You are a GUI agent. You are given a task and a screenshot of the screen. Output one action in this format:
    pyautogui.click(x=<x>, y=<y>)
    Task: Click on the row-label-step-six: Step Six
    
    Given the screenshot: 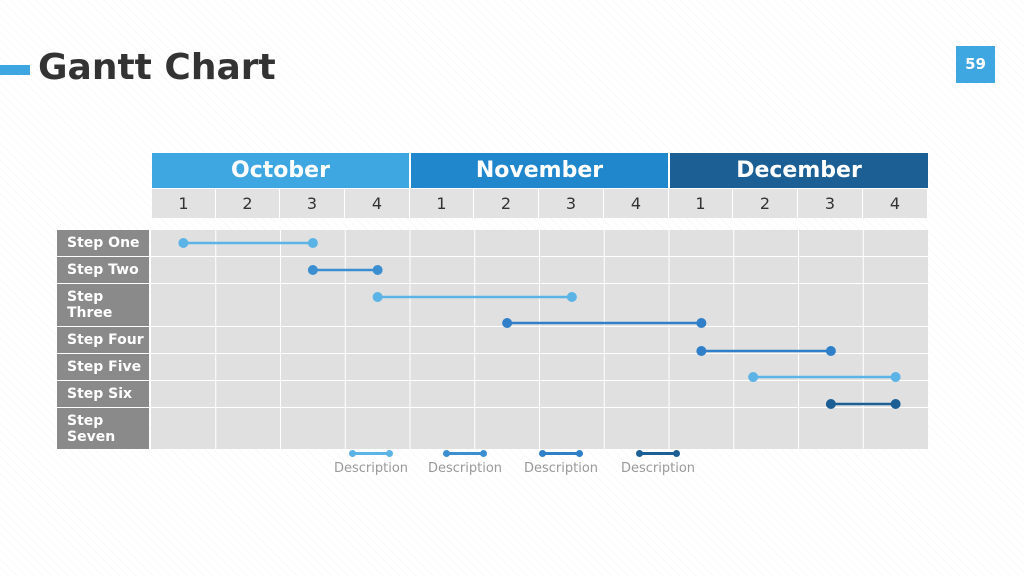 What is the action you would take?
    pyautogui.click(x=103, y=394)
    